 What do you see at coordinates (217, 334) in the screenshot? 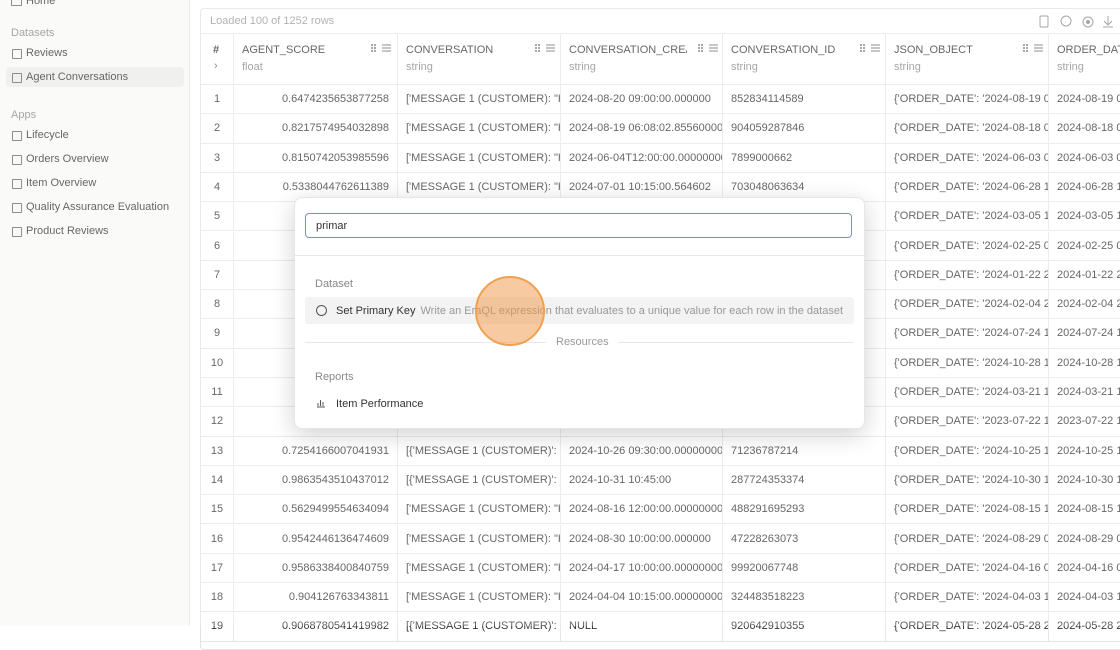
I see `table-cell: 9` at bounding box center [217, 334].